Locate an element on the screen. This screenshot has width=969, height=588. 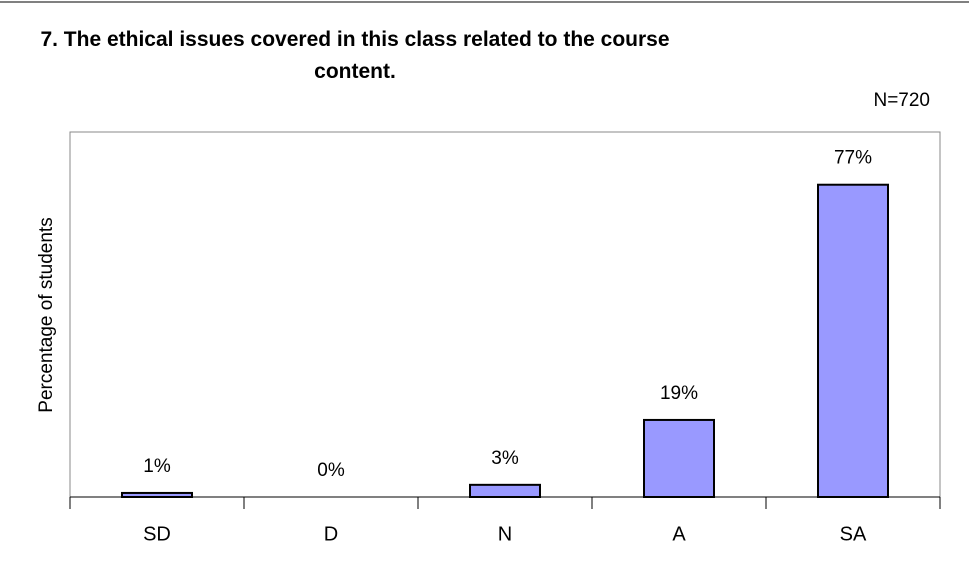
value-label: 77% is located at coordinates (853, 158).